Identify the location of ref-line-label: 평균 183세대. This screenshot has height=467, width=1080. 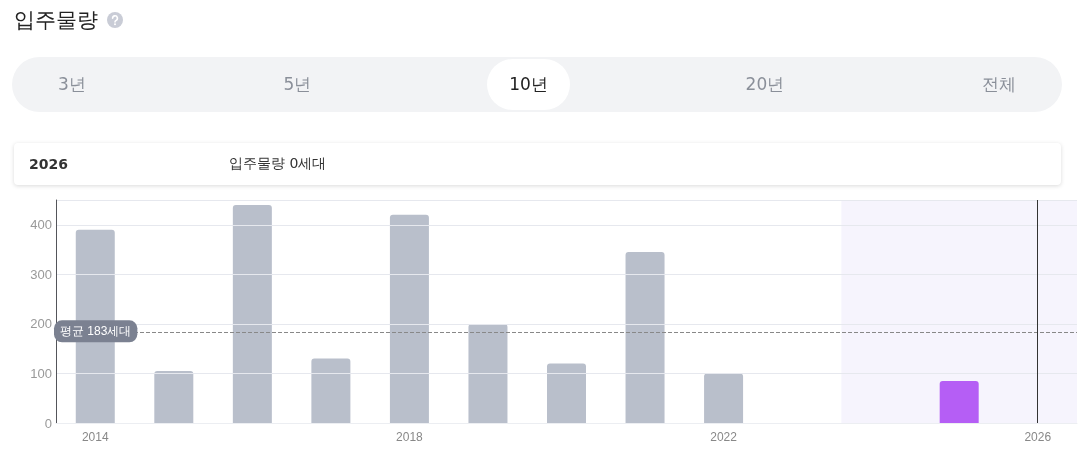
(96, 331).